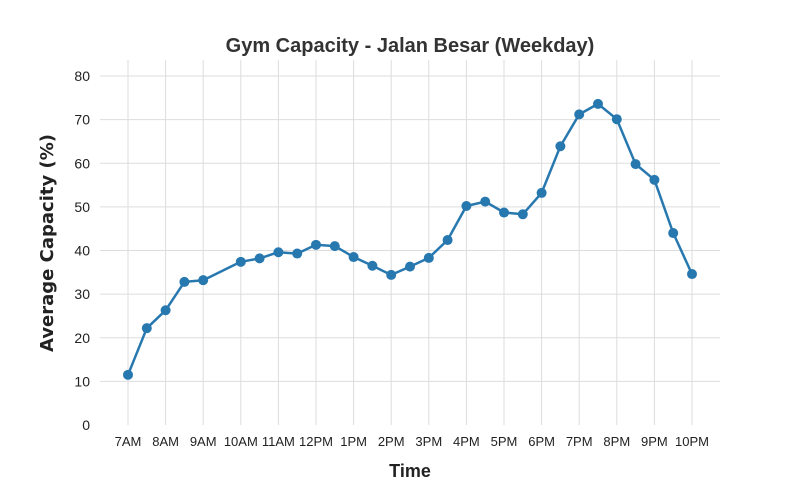  What do you see at coordinates (504, 441) in the screenshot?
I see `x-tick-label: 5PM` at bounding box center [504, 441].